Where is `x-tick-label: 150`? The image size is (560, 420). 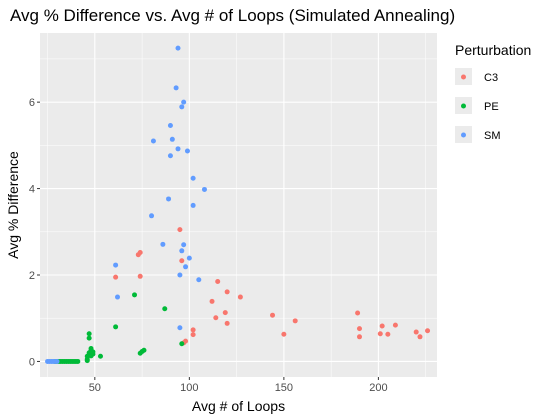 x-tick-label: 150 is located at coordinates (284, 388).